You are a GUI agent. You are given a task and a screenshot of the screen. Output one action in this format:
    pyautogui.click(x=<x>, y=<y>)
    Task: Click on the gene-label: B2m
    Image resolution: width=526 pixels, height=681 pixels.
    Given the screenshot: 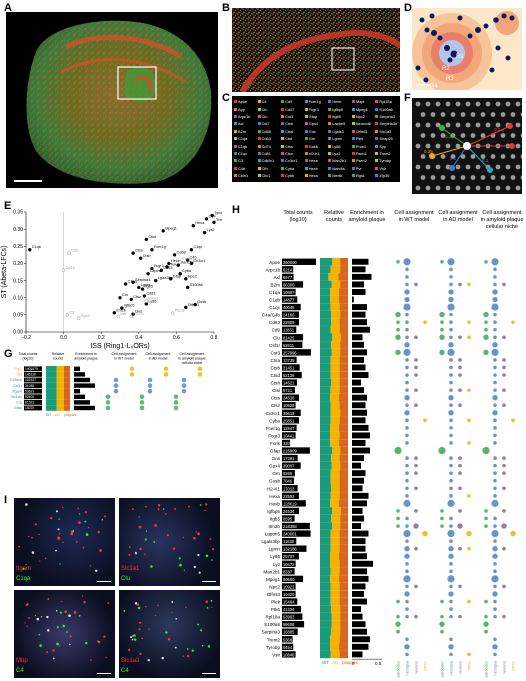 What is the action you would take?
    pyautogui.click(x=276, y=284)
    